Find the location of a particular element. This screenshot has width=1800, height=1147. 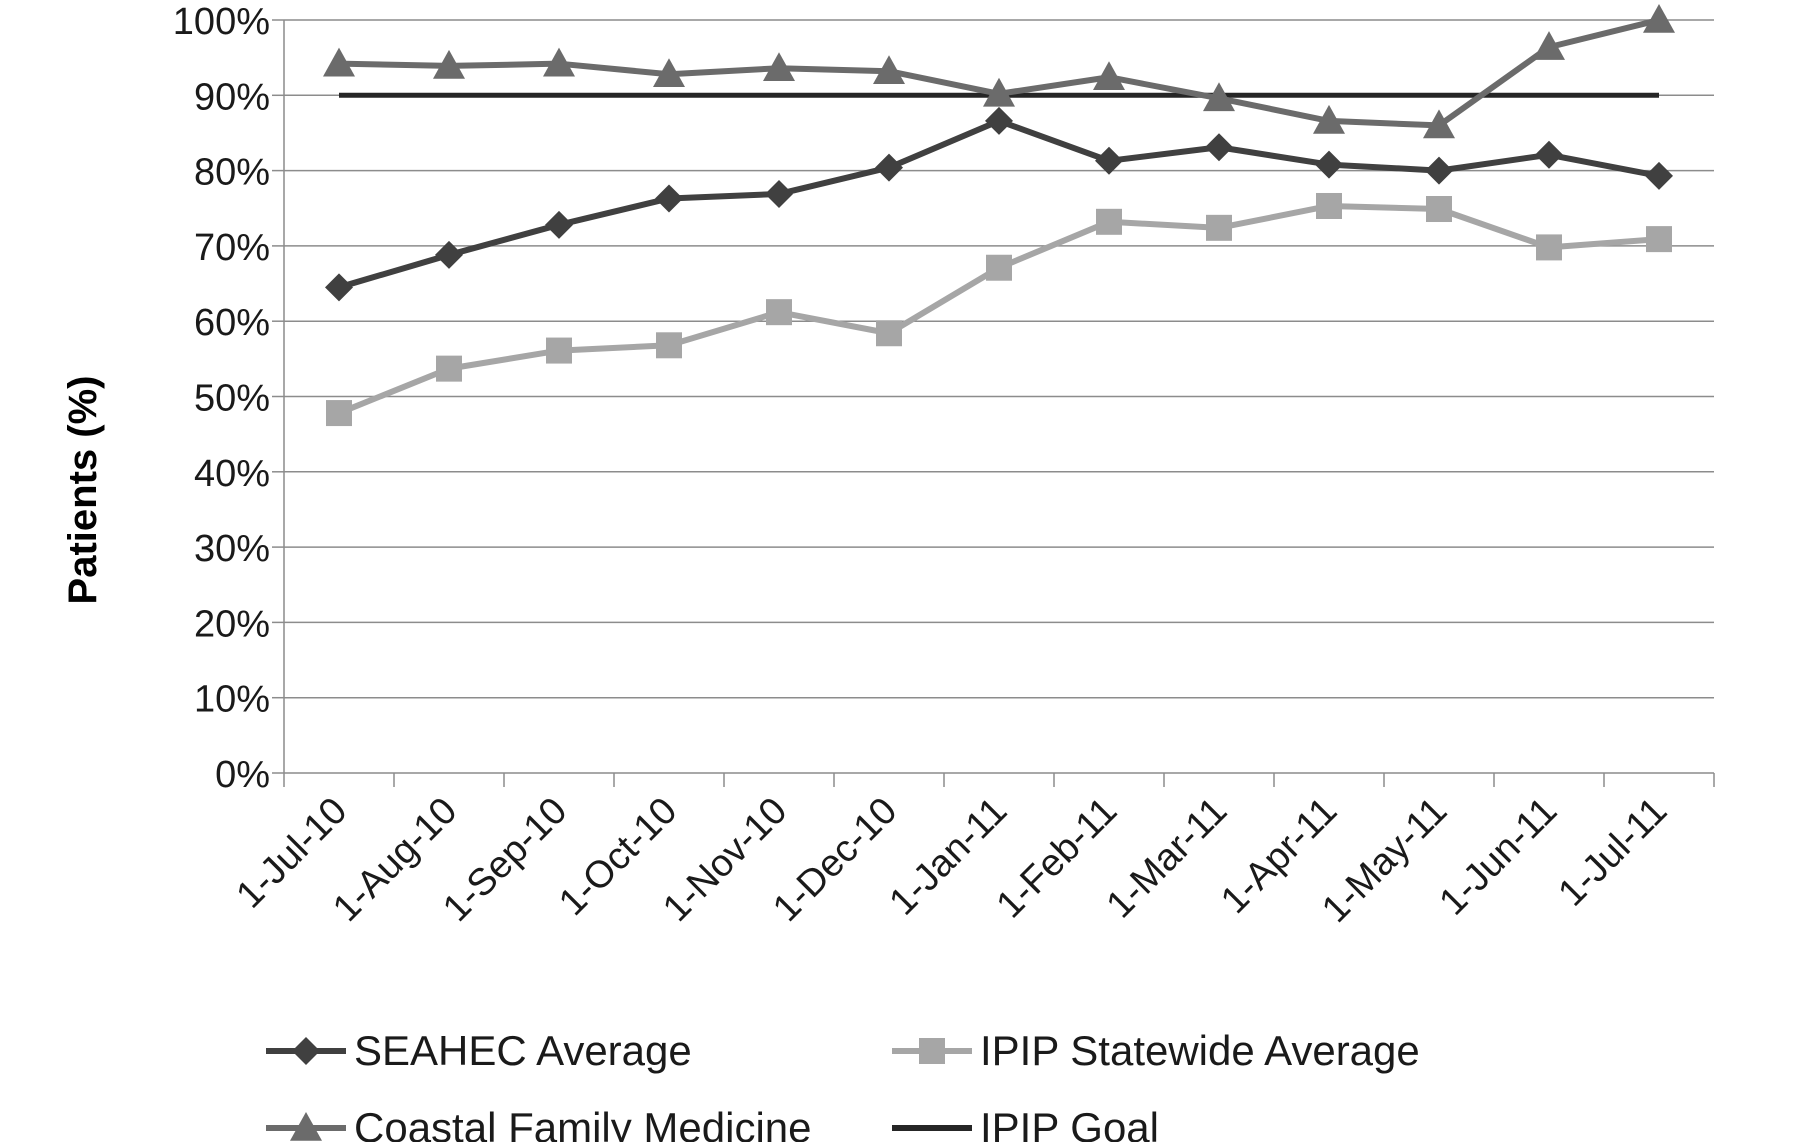

y-tick-label: 40% is located at coordinates (232, 474).